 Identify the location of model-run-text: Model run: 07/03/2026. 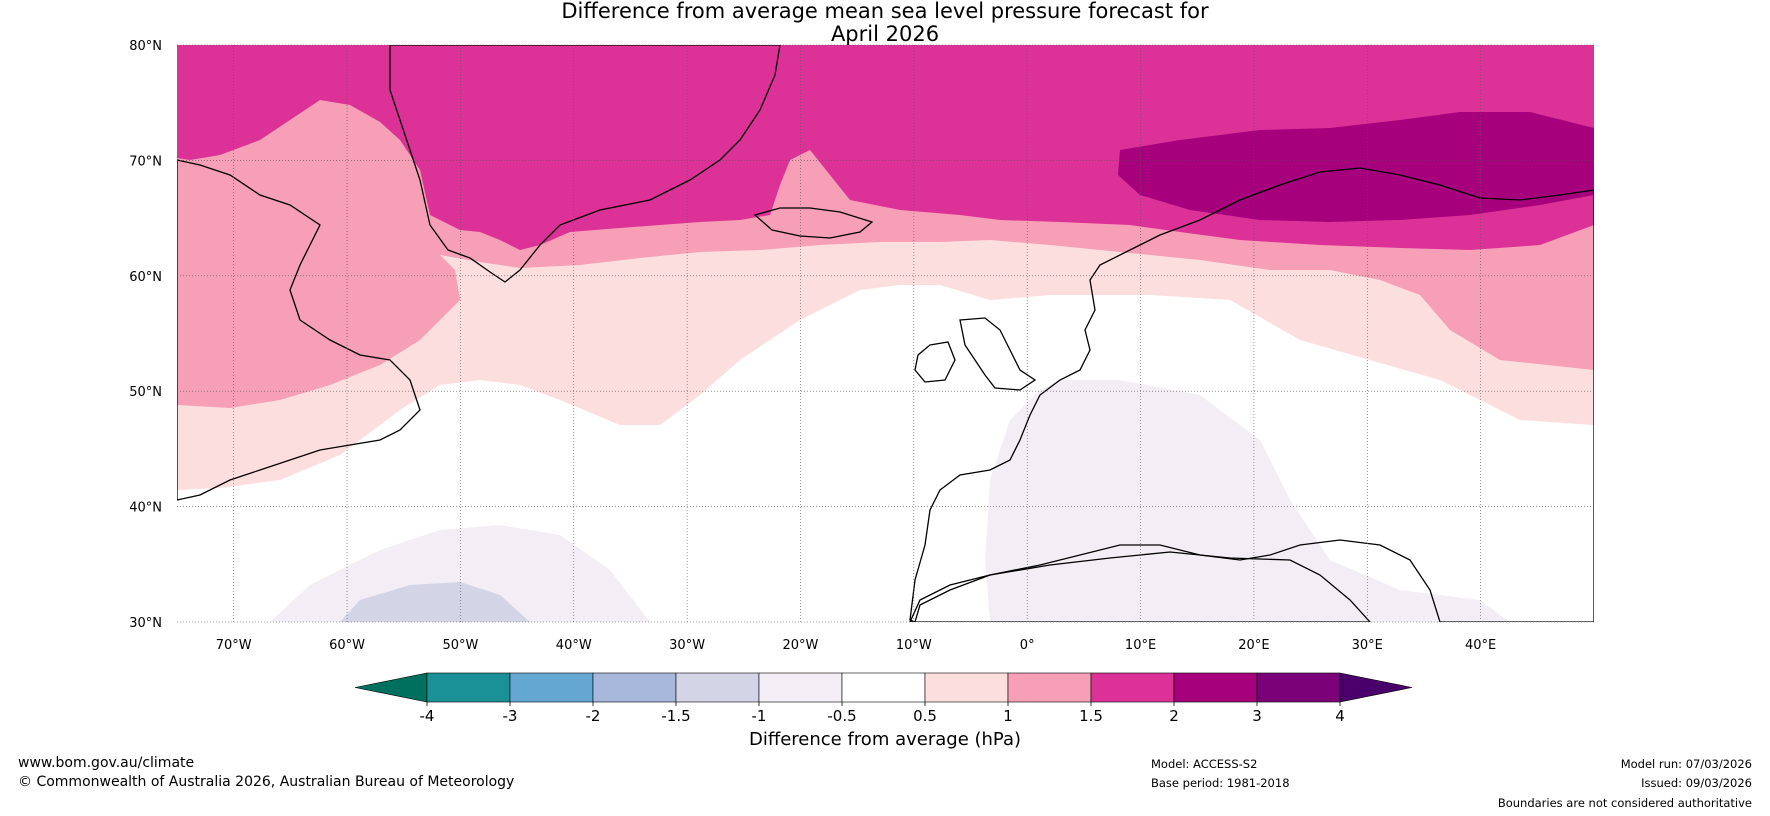
(1686, 764).